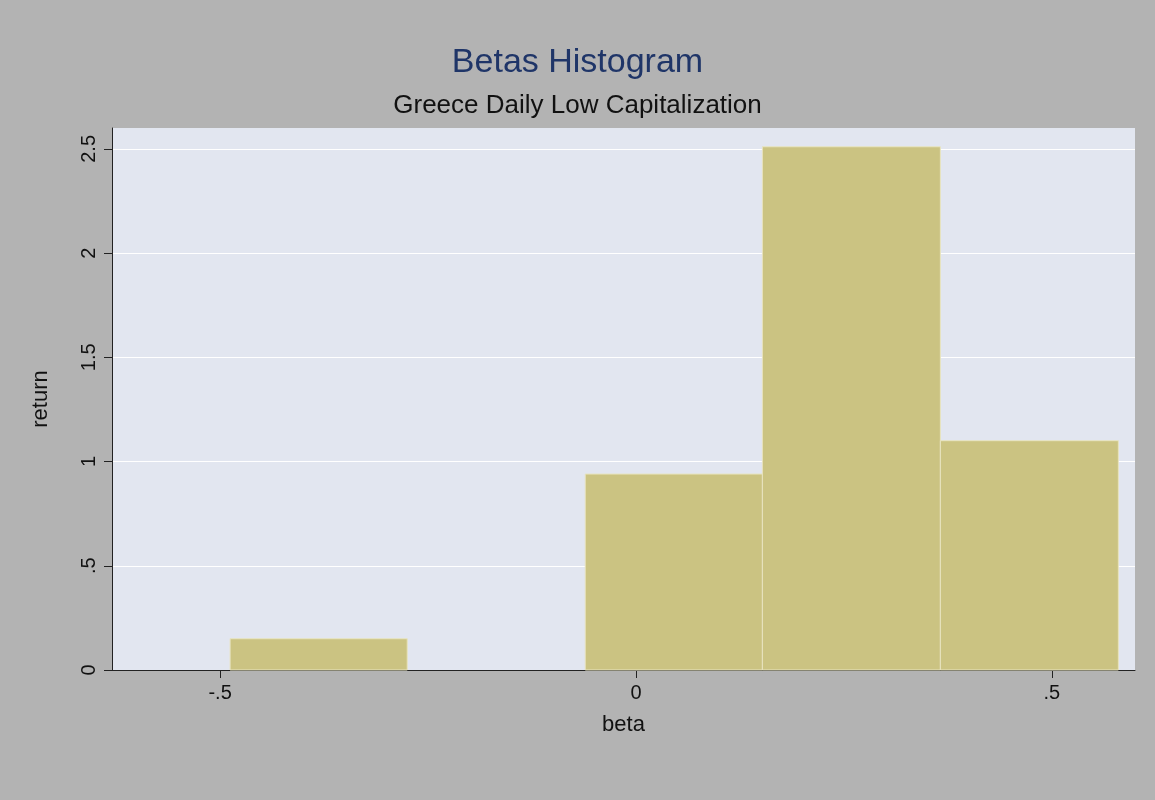 This screenshot has width=1155, height=800. What do you see at coordinates (88, 148) in the screenshot?
I see `y-tick-label: 2.5` at bounding box center [88, 148].